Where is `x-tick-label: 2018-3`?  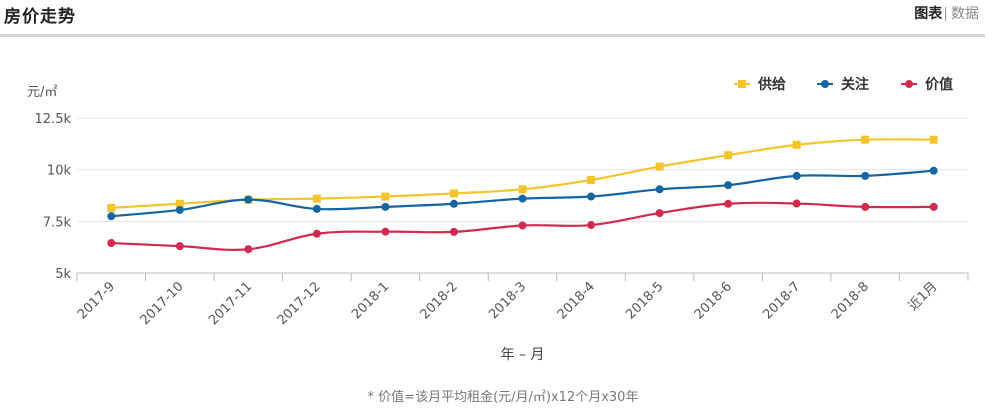
x-tick-label: 2018-3 is located at coordinates (507, 300).